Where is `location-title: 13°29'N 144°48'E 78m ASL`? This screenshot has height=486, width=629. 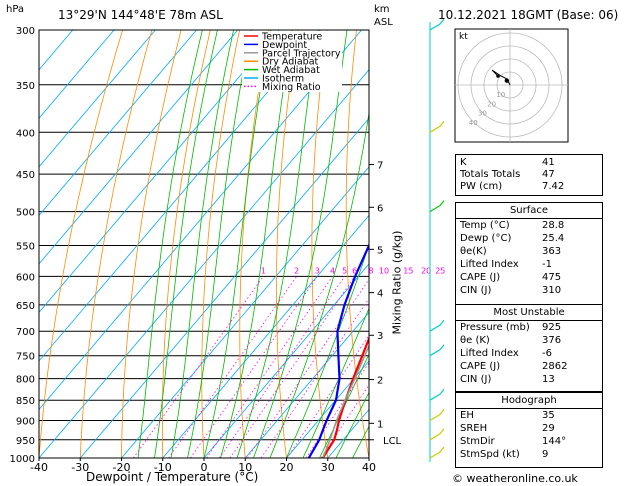 location-title: 13°29'N 144°48'E 78m ASL is located at coordinates (140, 15).